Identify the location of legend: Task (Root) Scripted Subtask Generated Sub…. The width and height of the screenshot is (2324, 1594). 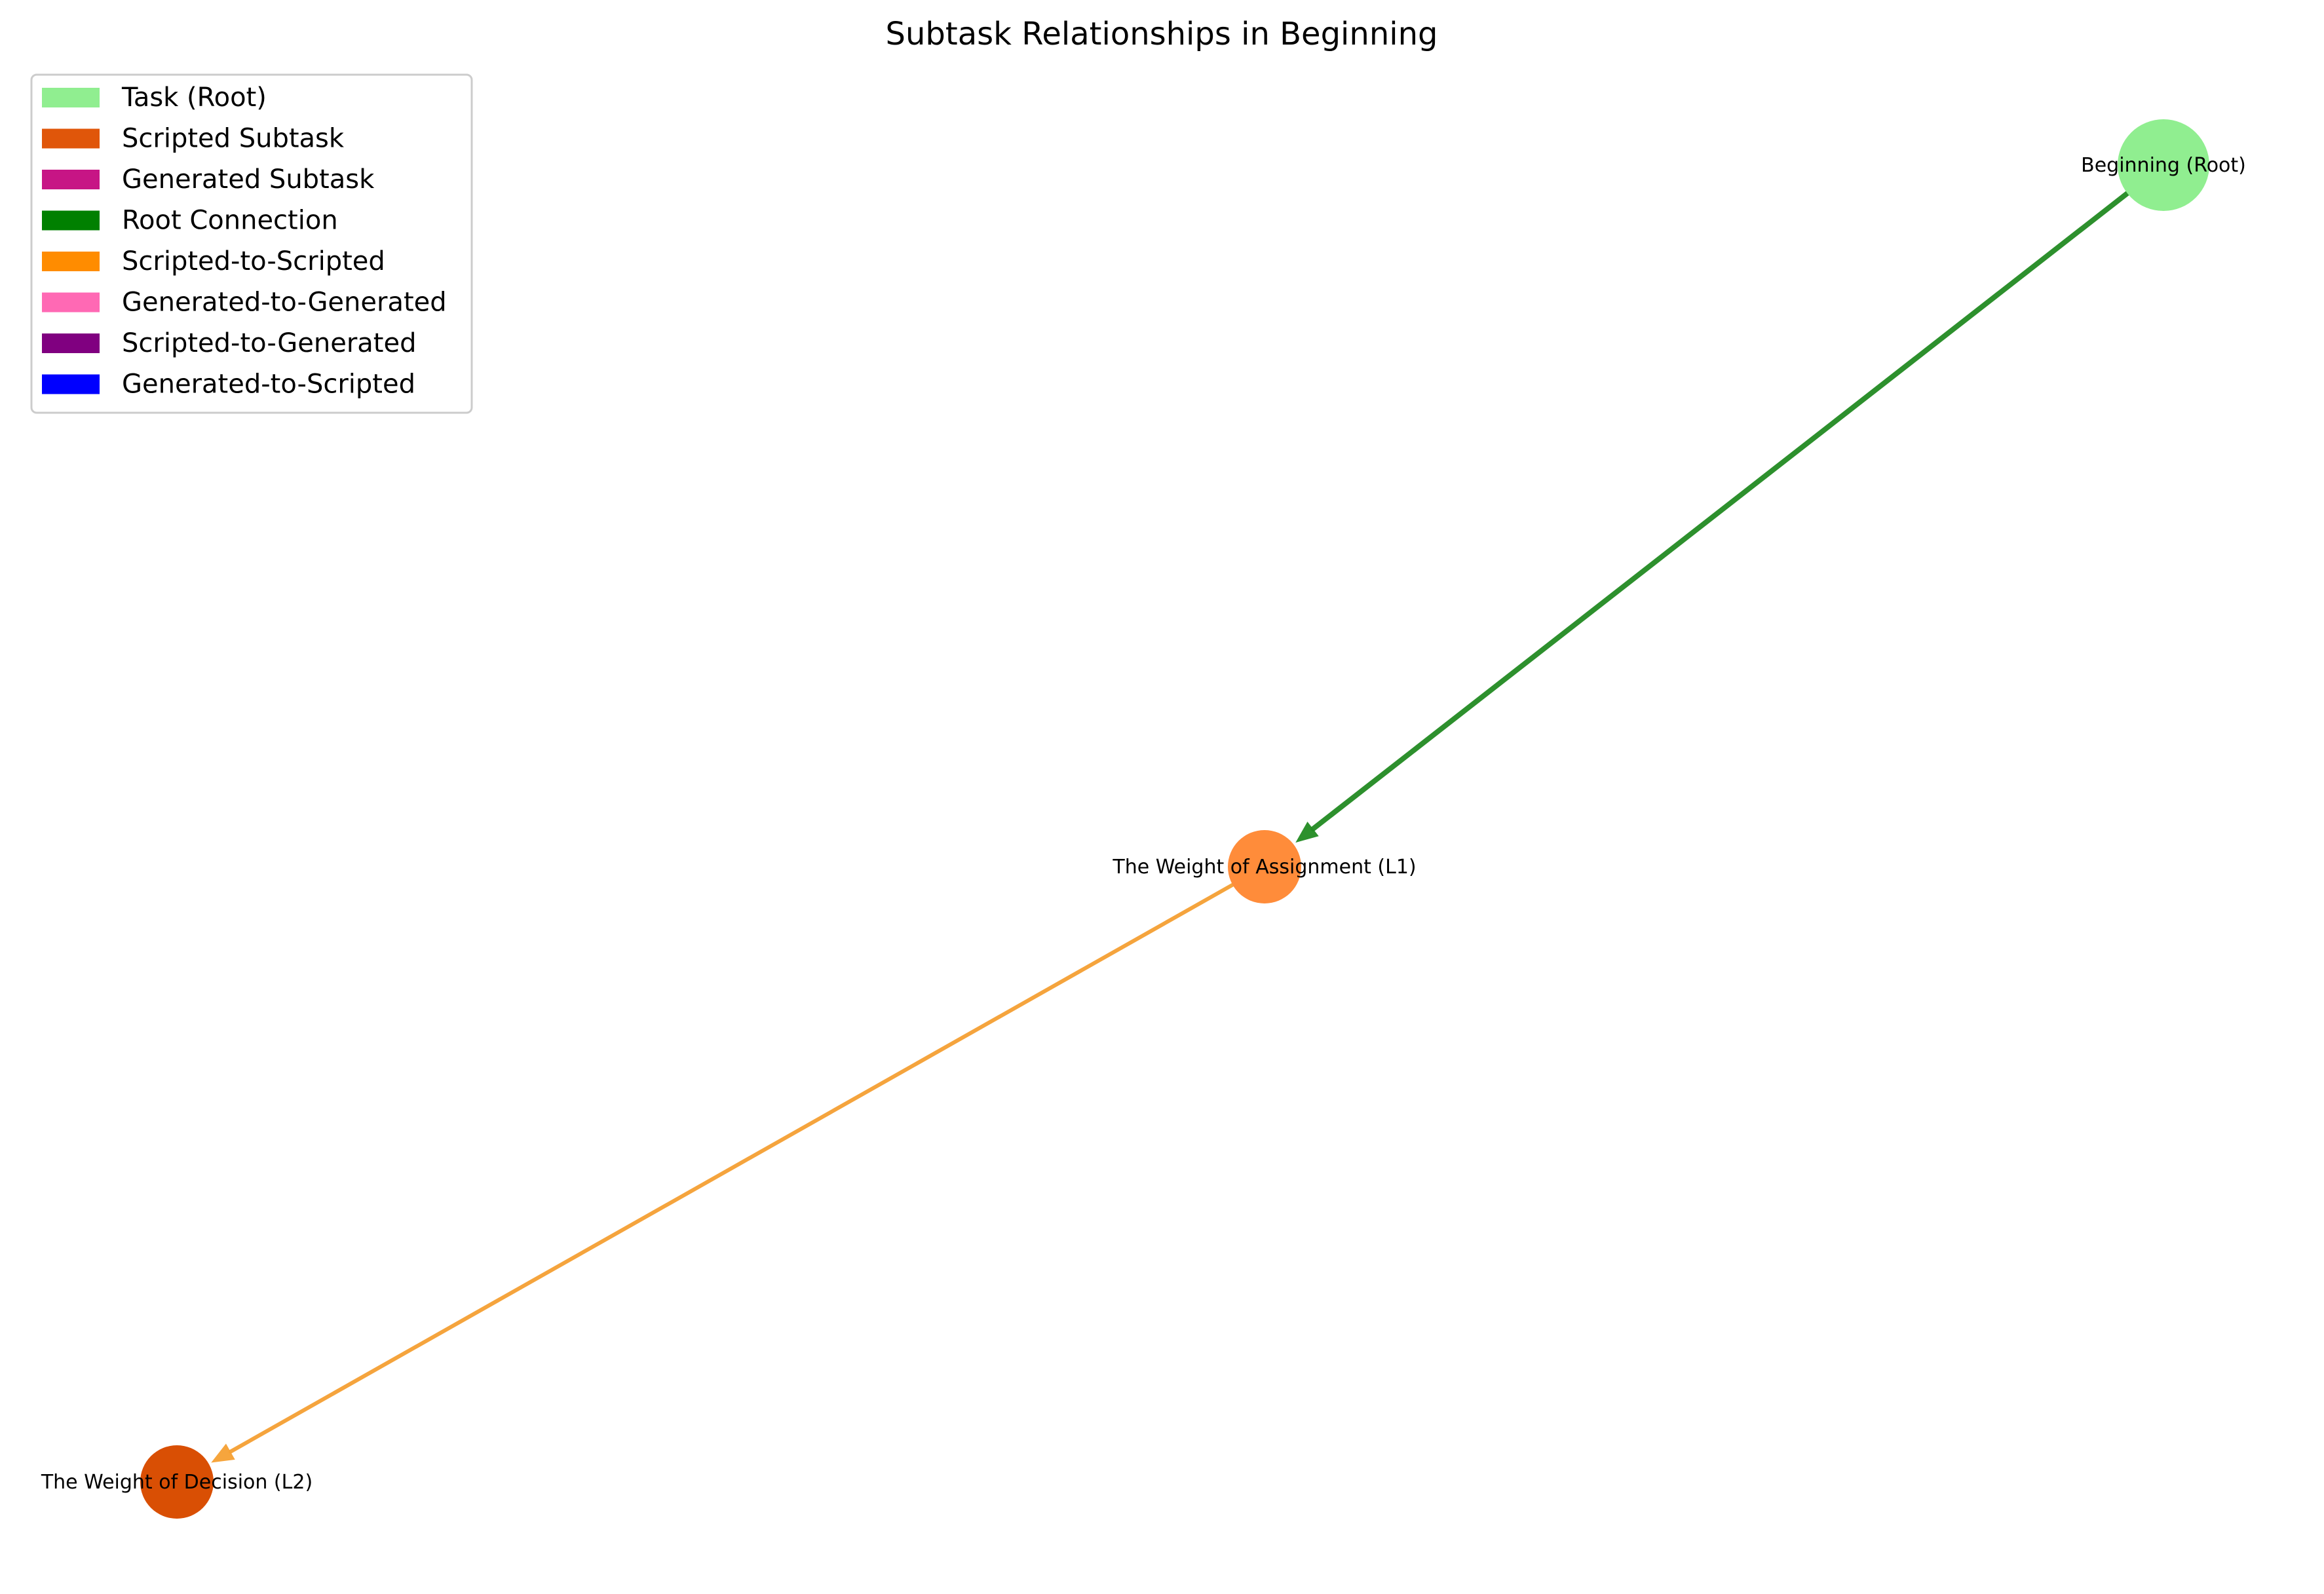
(252, 243).